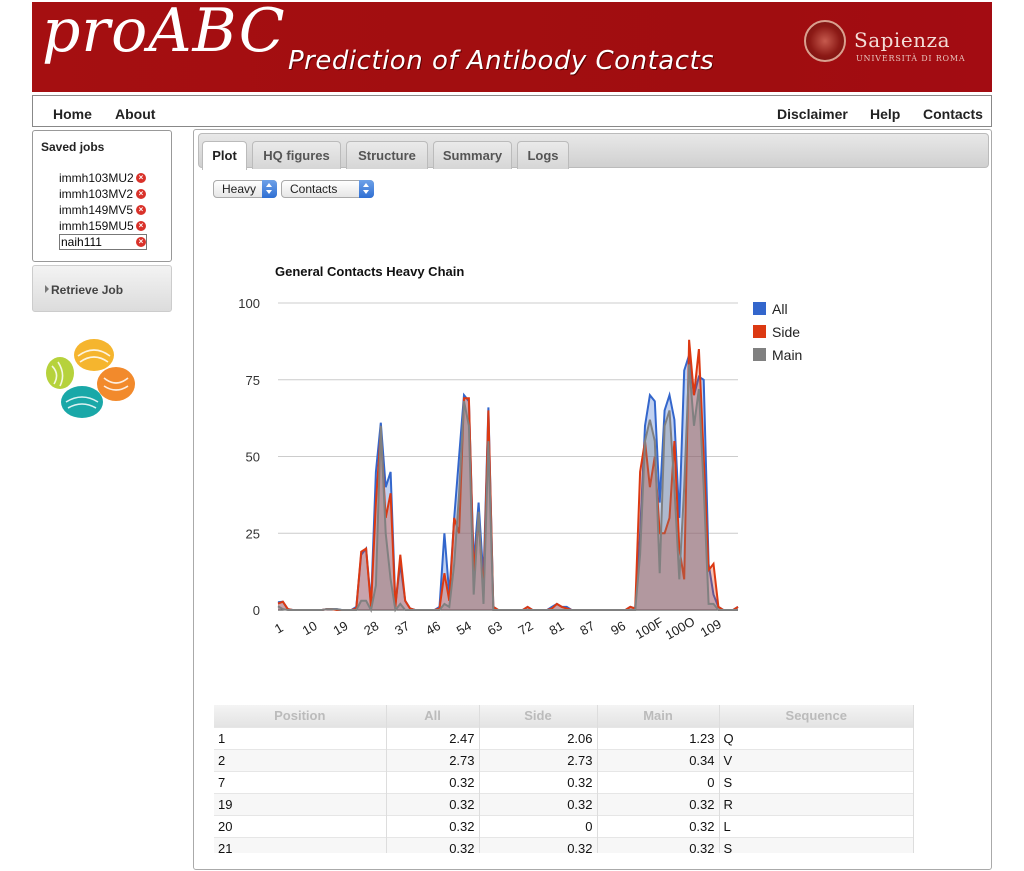  What do you see at coordinates (953, 114) in the screenshot?
I see `nav-contacts: Contacts` at bounding box center [953, 114].